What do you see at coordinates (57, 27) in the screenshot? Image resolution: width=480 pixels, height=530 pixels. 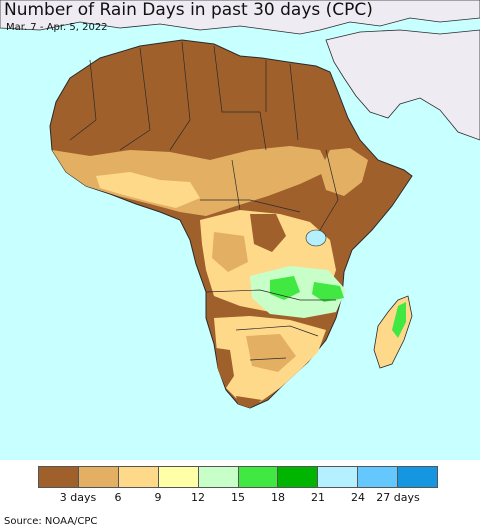 I see `date-range: Mar. 7 - Apr. 5, 2022` at bounding box center [57, 27].